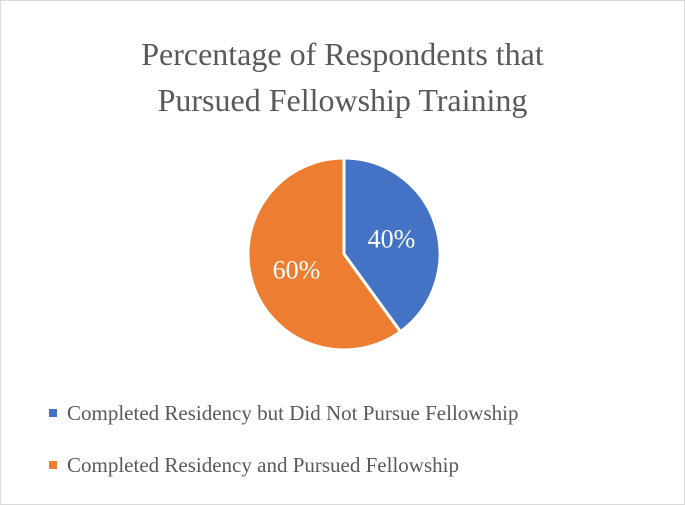 This screenshot has height=505, width=685. What do you see at coordinates (342, 100) in the screenshot?
I see `chart-title-line-2: Pursued Fellowship Training` at bounding box center [342, 100].